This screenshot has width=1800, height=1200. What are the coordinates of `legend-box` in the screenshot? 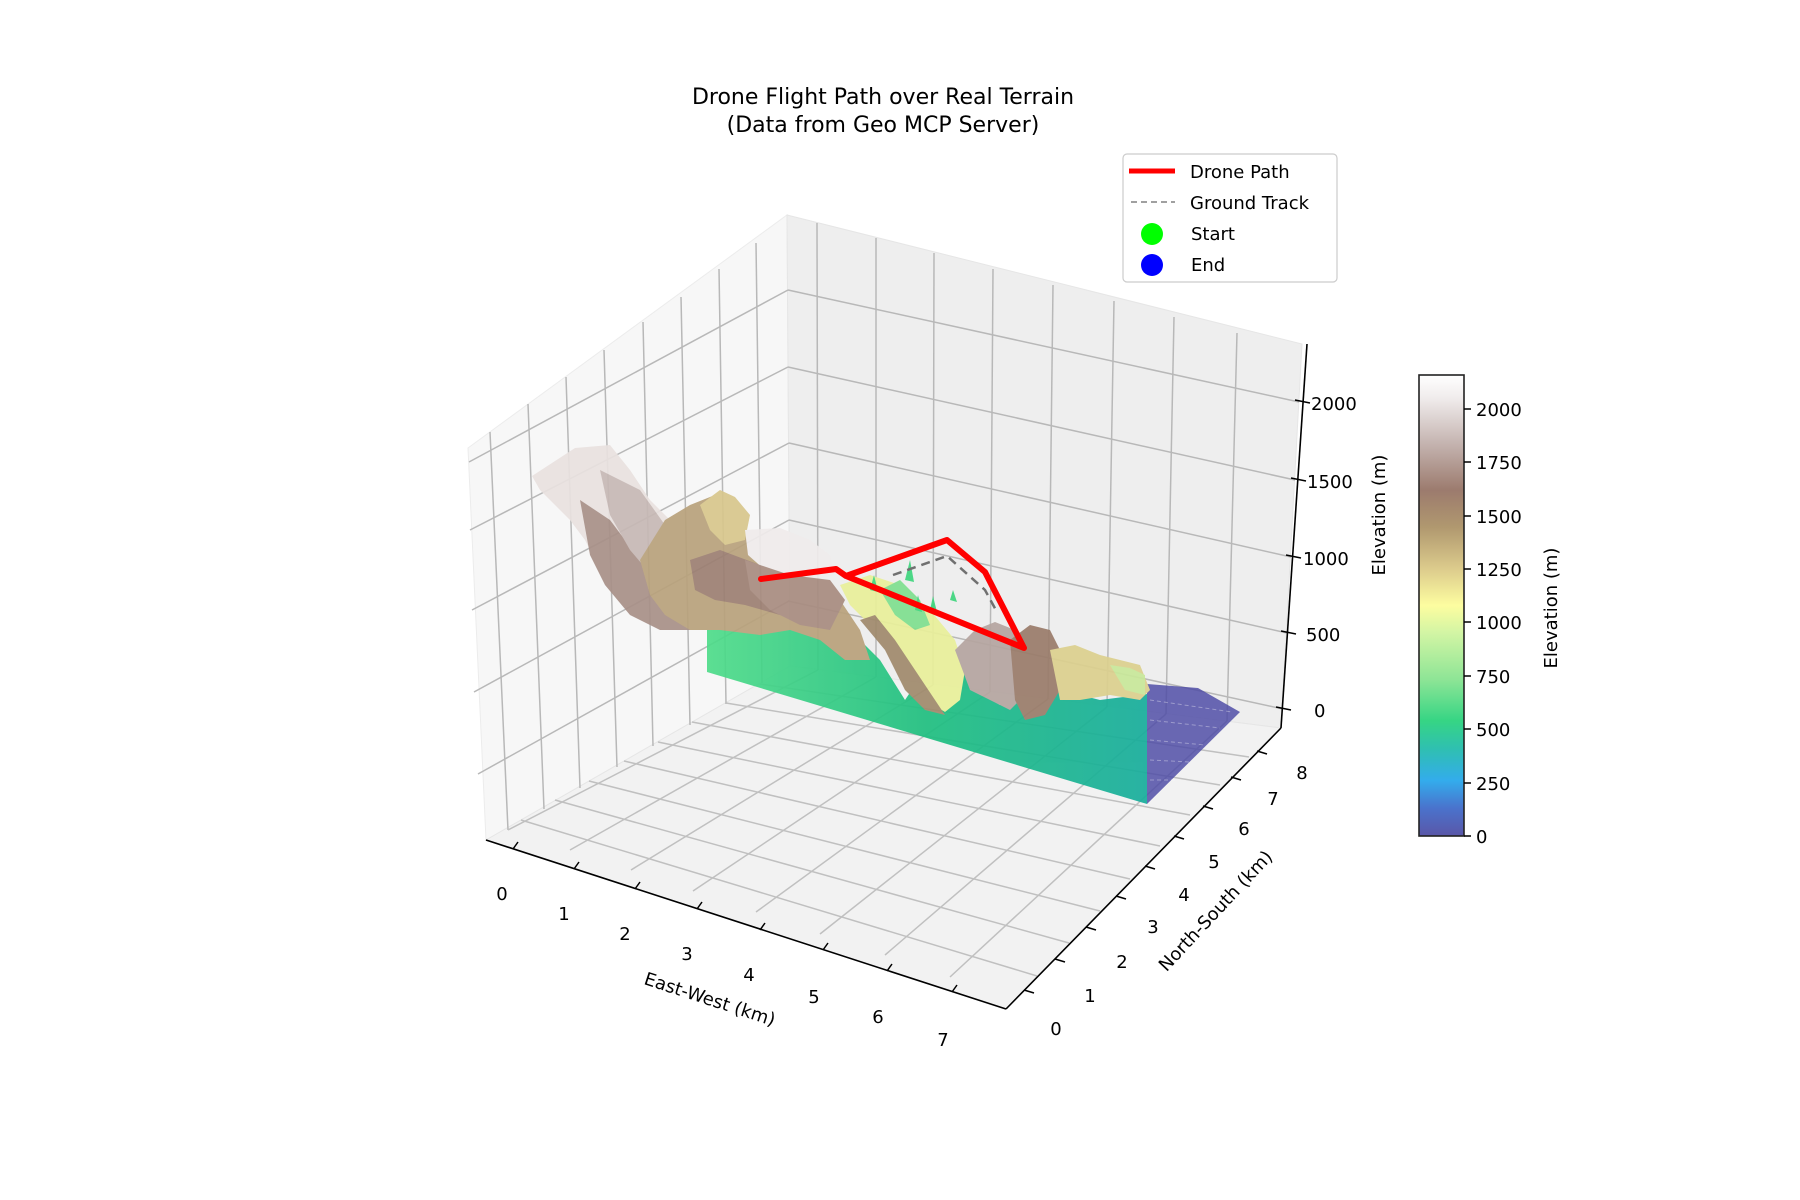 It's located at (1230, 218).